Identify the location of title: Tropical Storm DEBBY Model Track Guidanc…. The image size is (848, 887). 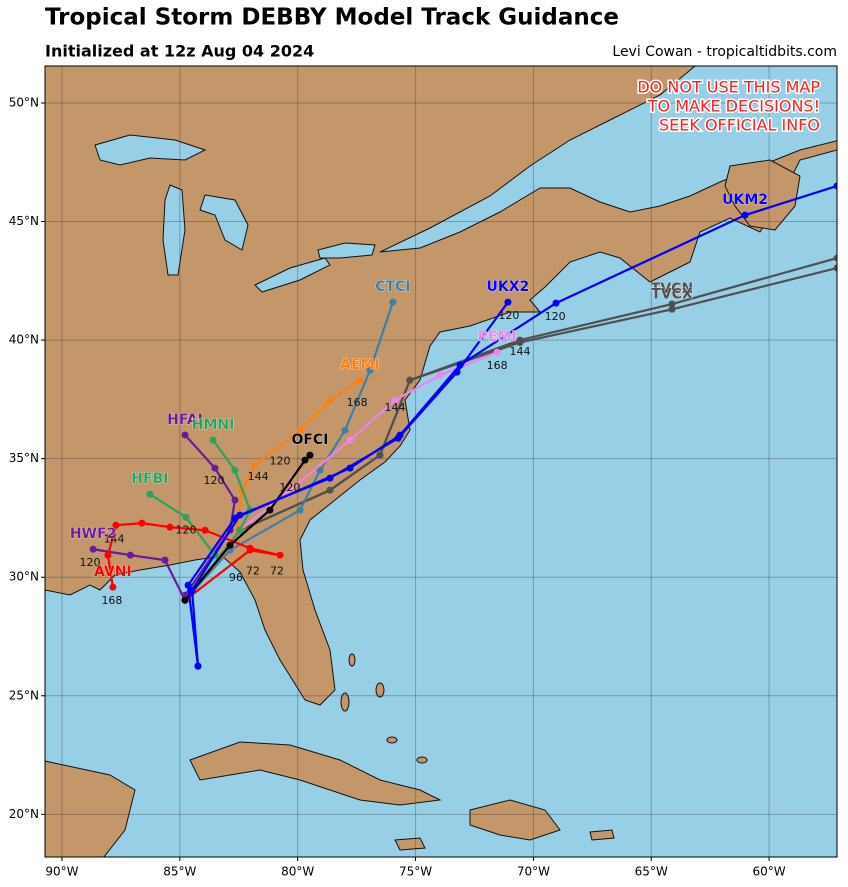
(332, 18).